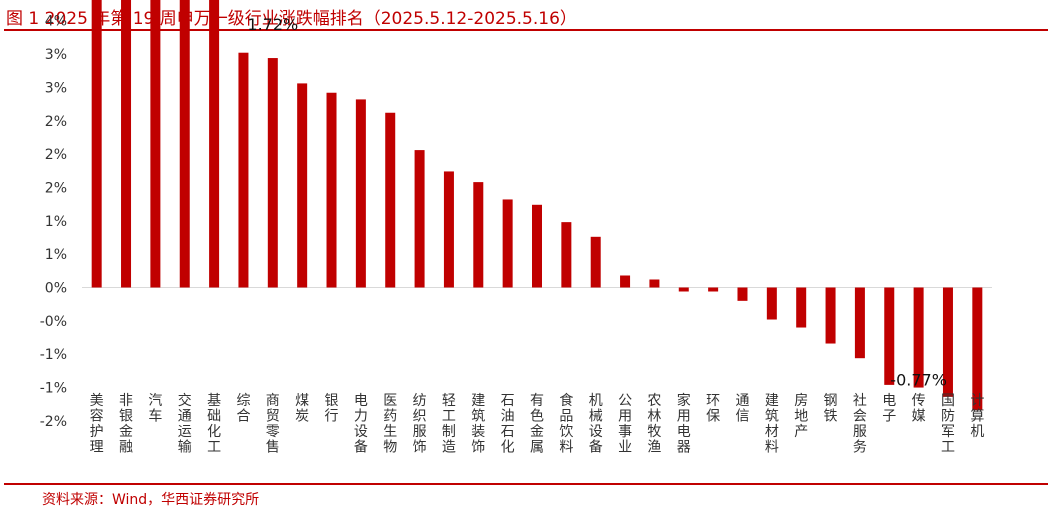 Image resolution: width=1054 pixels, height=512 pixels. What do you see at coordinates (919, 409) in the screenshot?
I see `category-label: 传媒` at bounding box center [919, 409].